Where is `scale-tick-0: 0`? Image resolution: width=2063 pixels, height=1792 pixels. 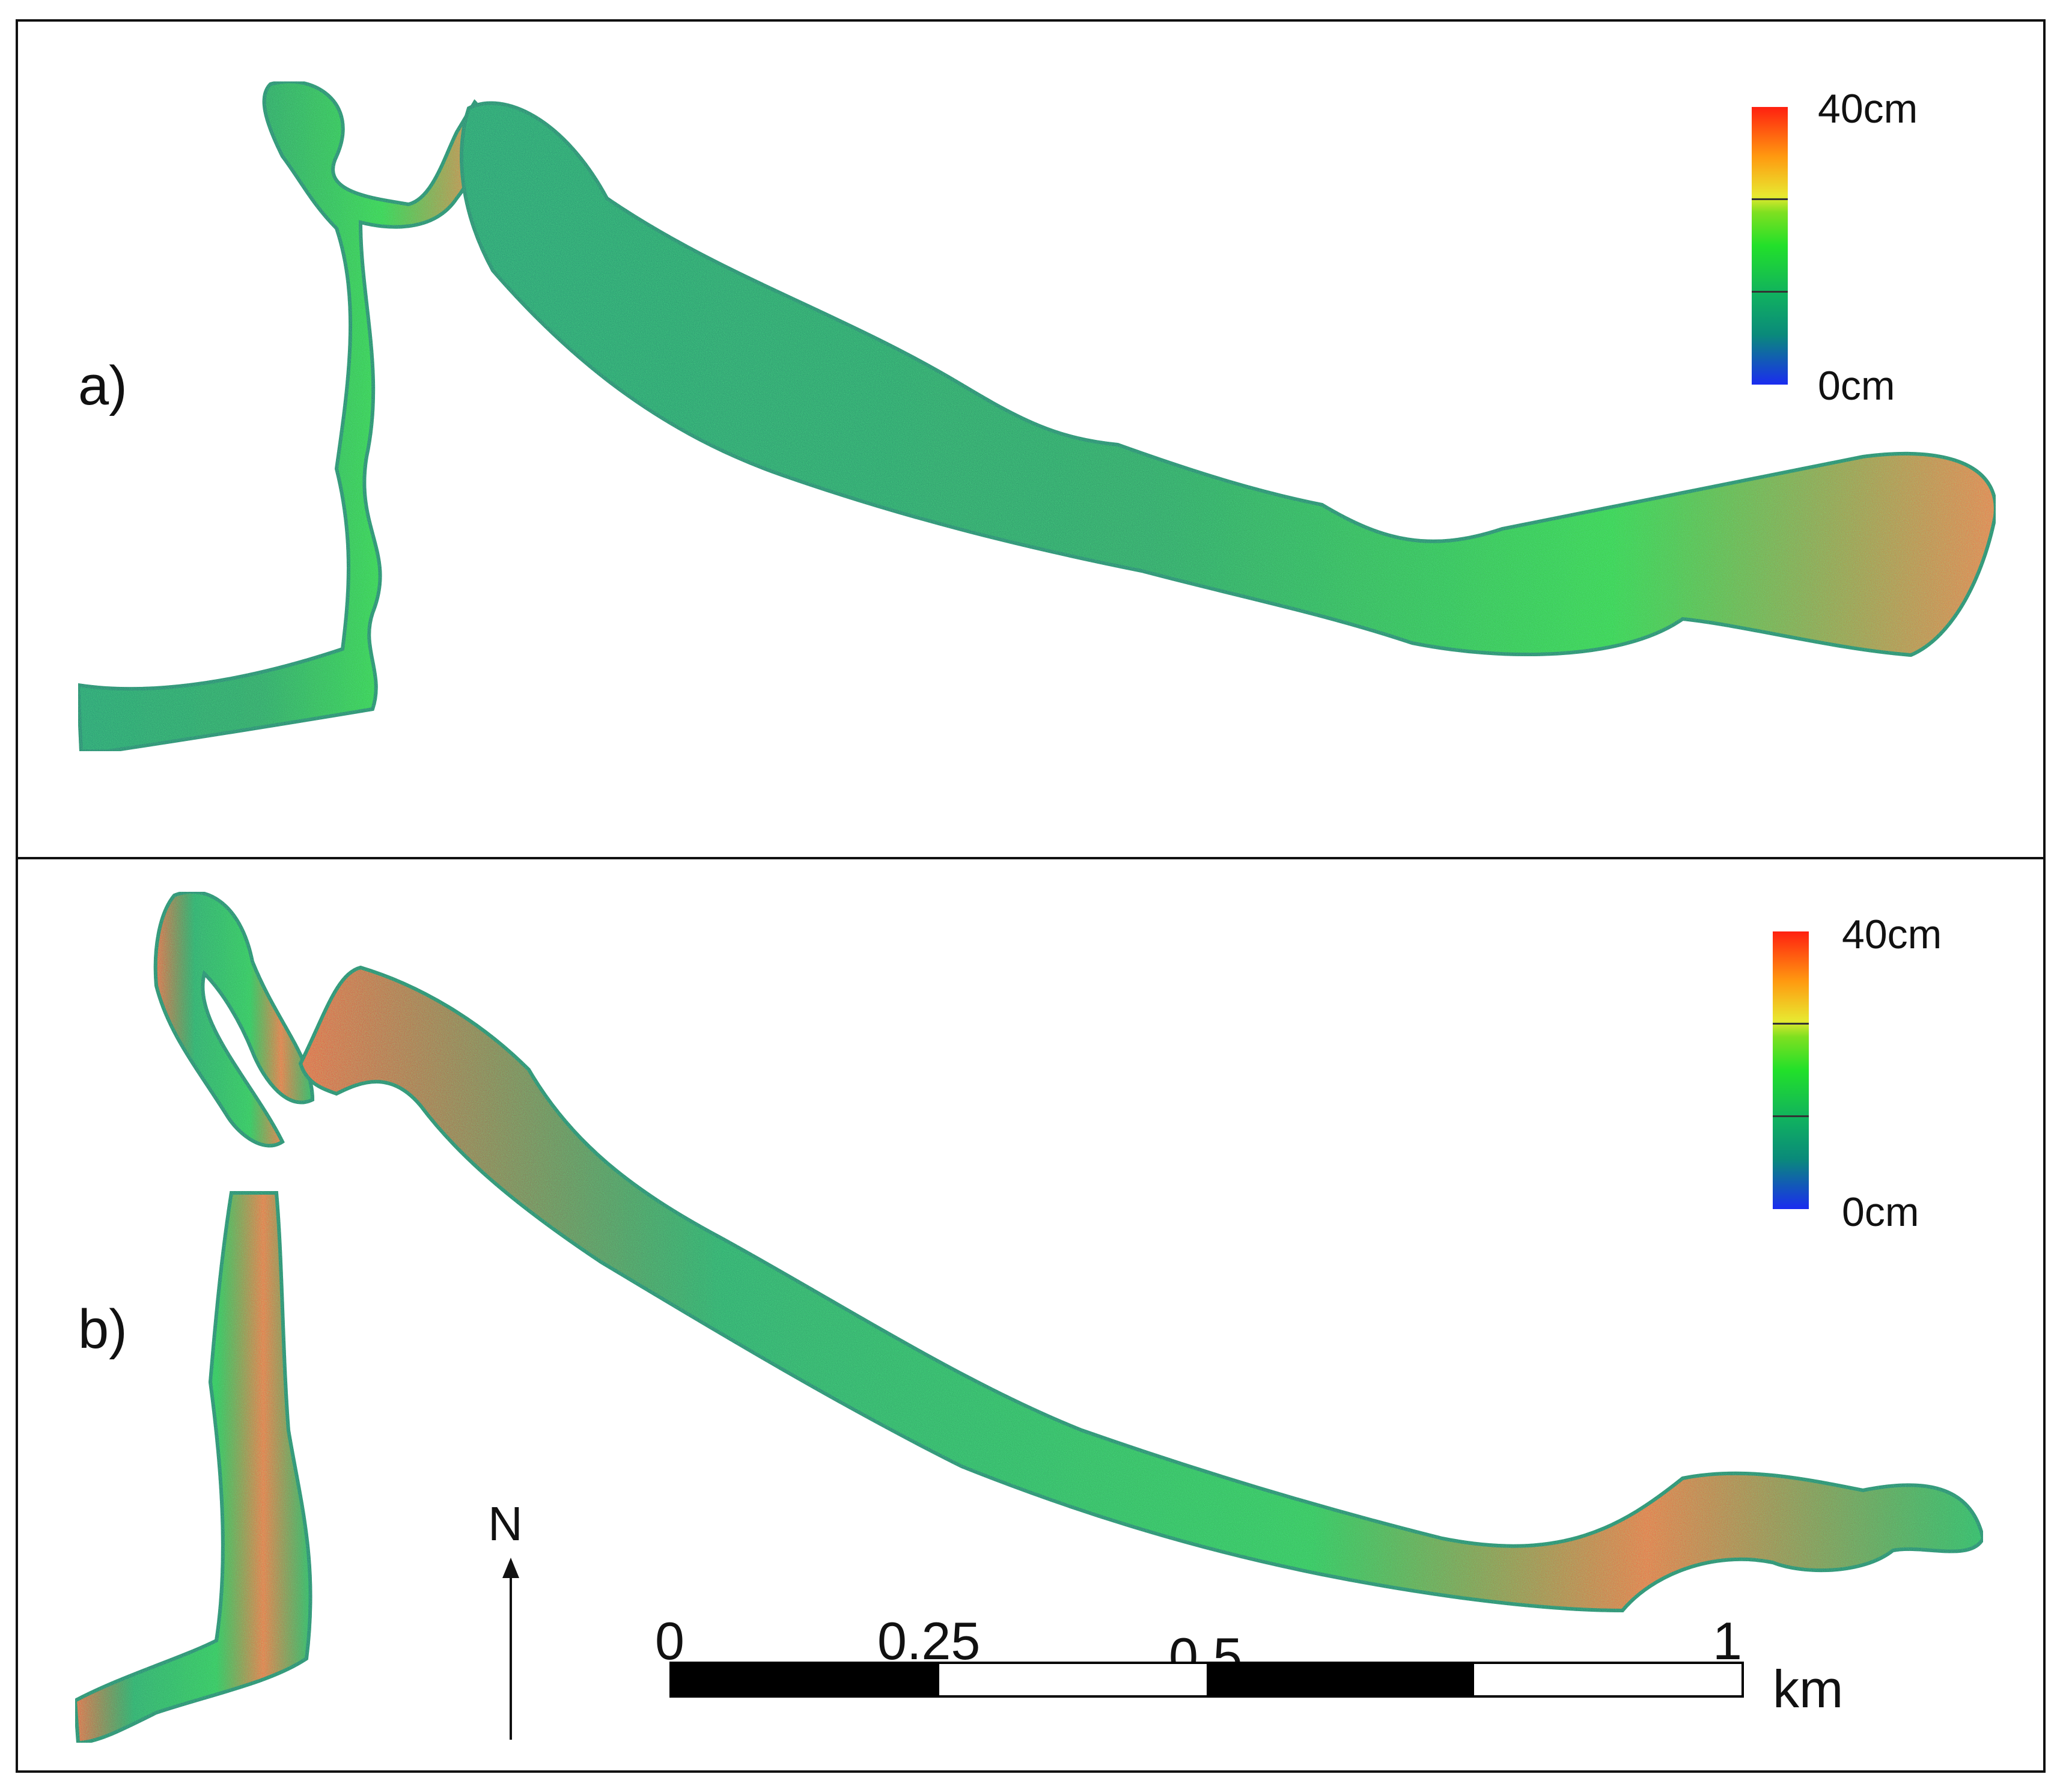 scale-tick-0: 0 is located at coordinates (669, 1641).